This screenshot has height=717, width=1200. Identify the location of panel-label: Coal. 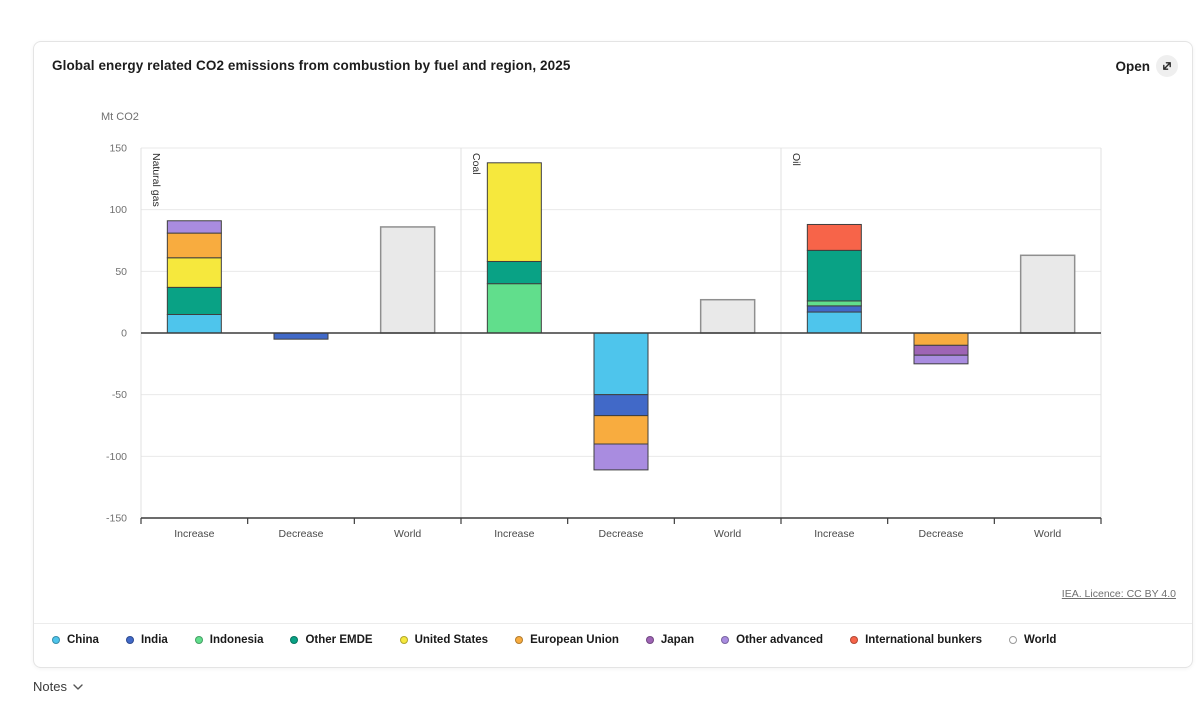
(476, 164).